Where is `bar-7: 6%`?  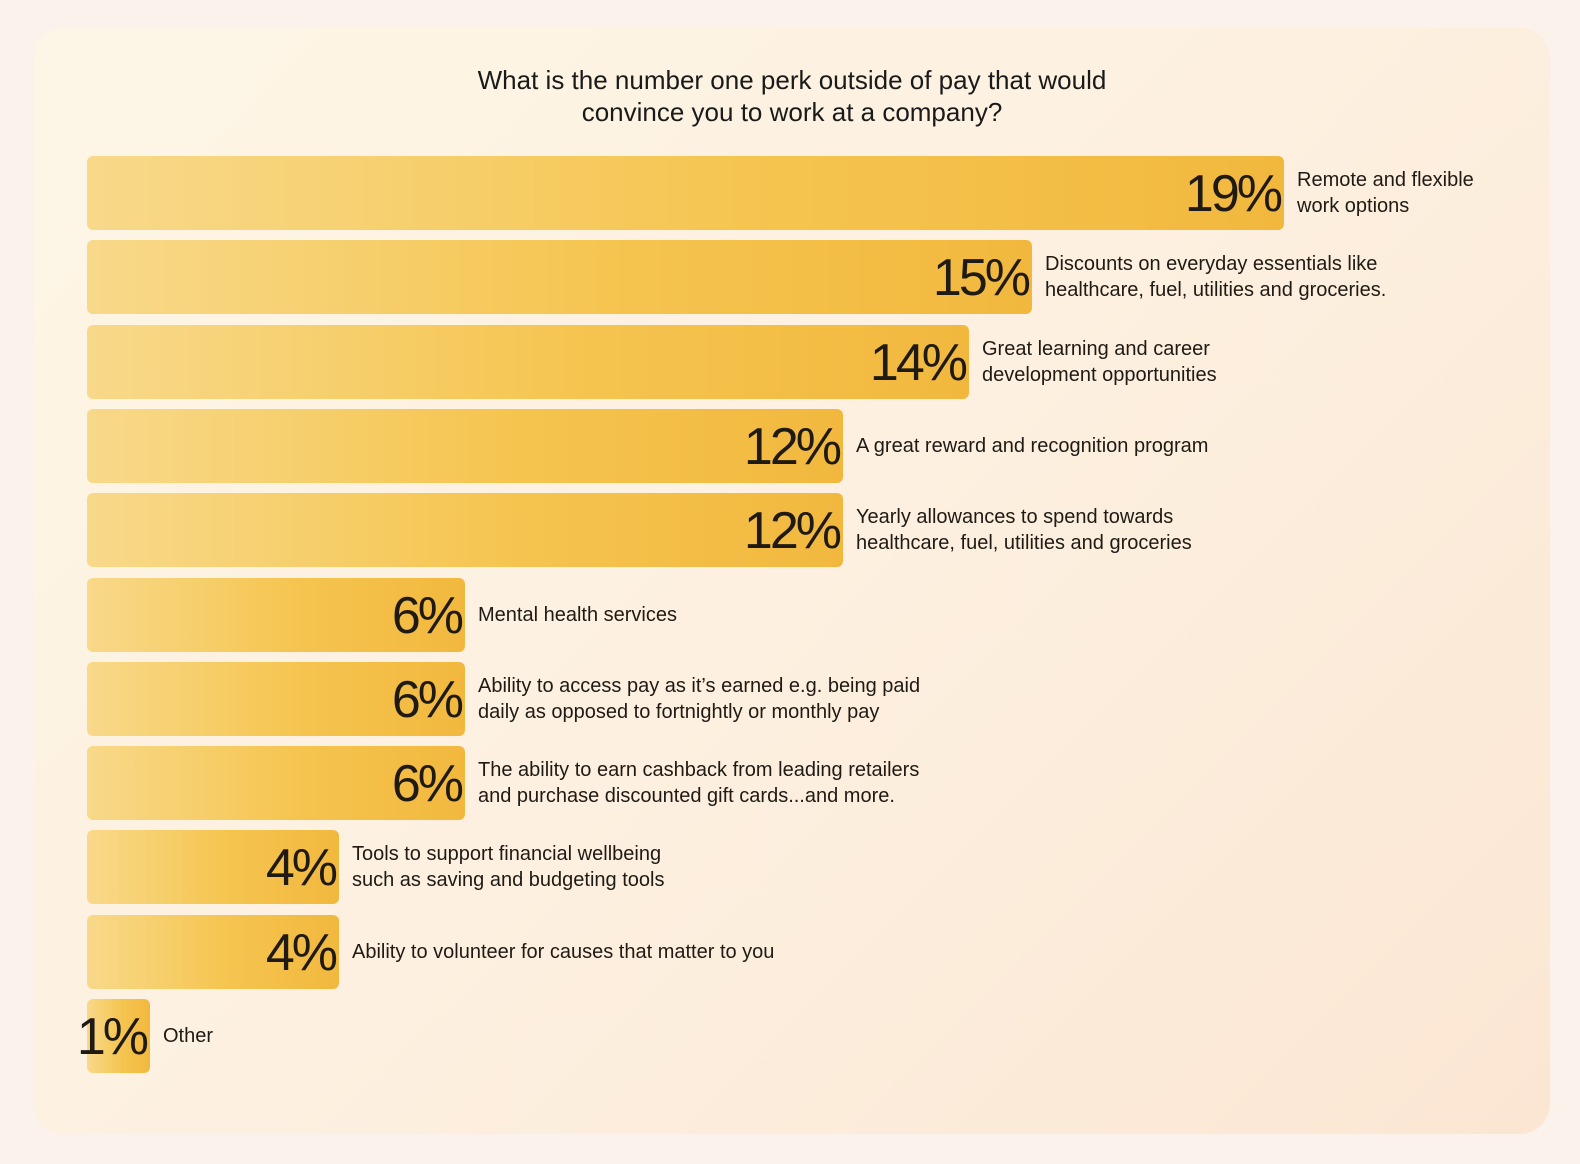 bar-7: 6% is located at coordinates (276, 699).